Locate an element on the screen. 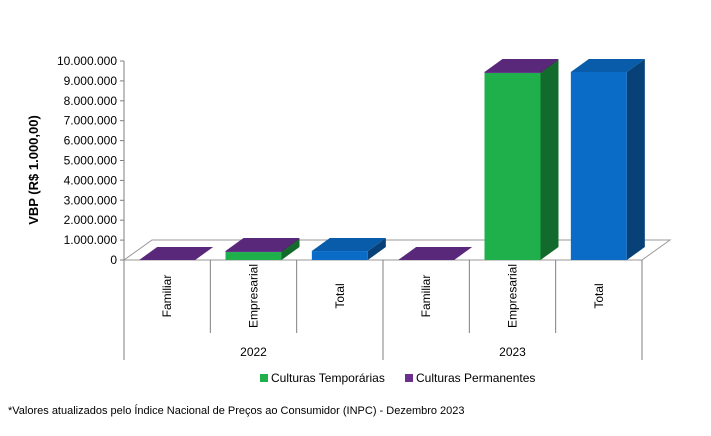 The height and width of the screenshot is (436, 711). y-tick-label: 9.000.000 is located at coordinates (91, 81).